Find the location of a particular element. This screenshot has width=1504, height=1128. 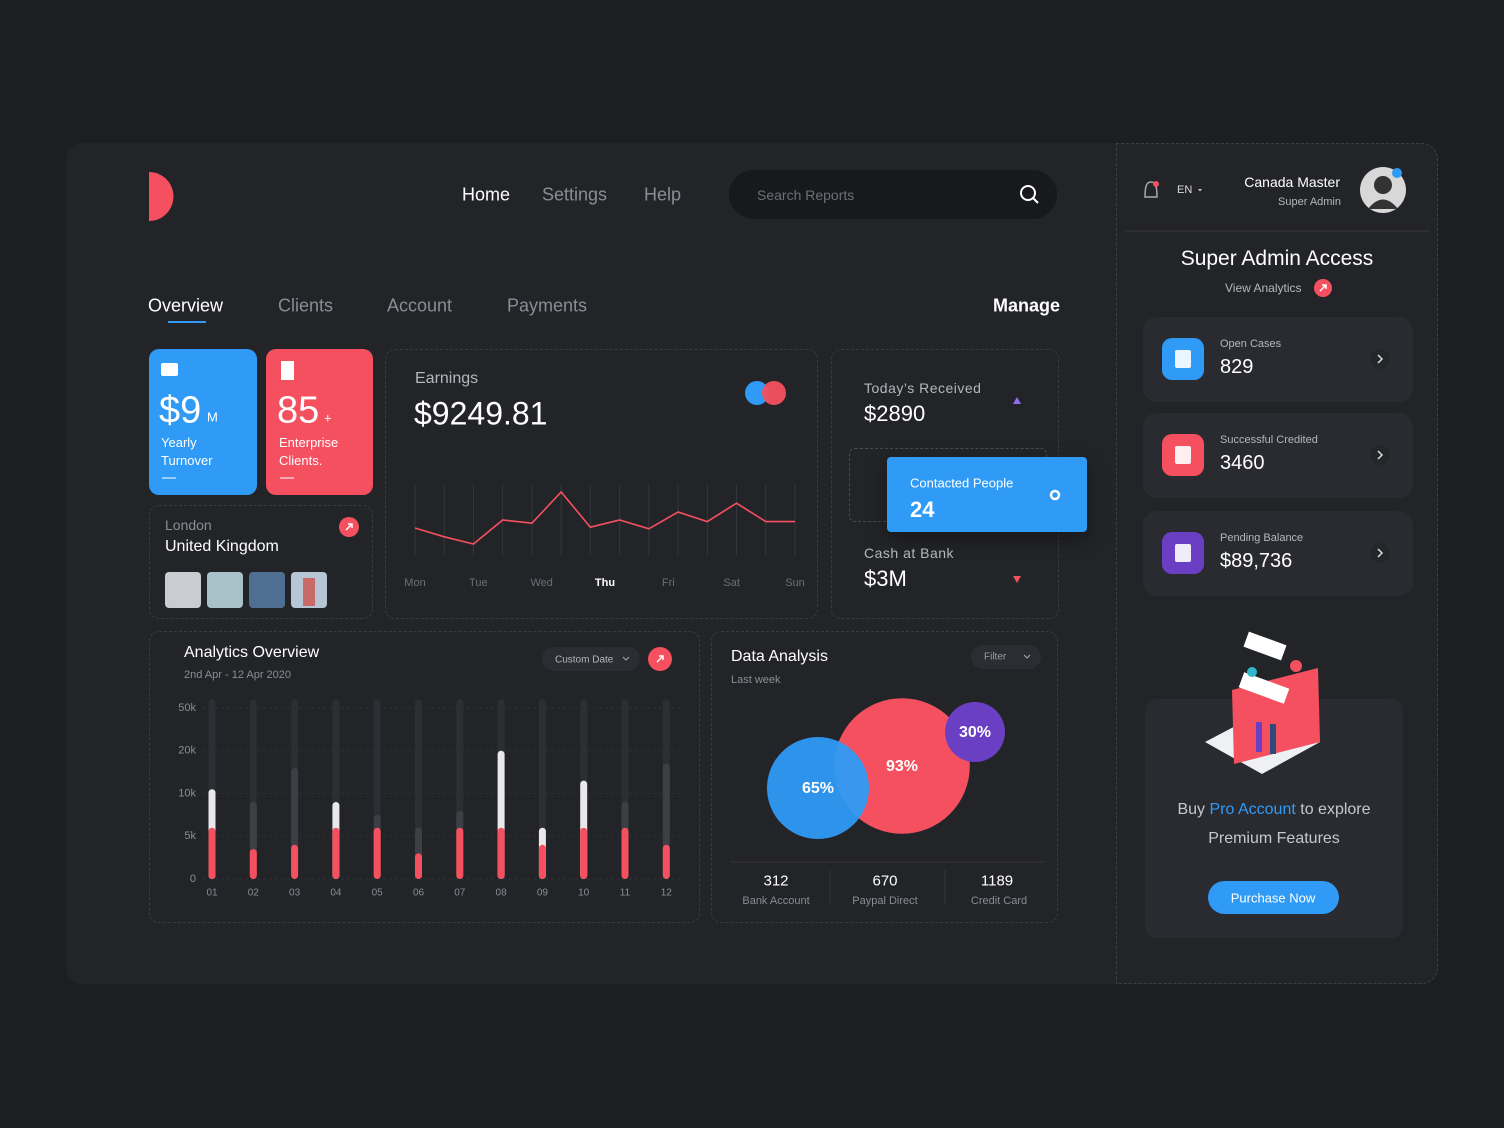

search-placeholder: Search Reports is located at coordinates (806, 195).